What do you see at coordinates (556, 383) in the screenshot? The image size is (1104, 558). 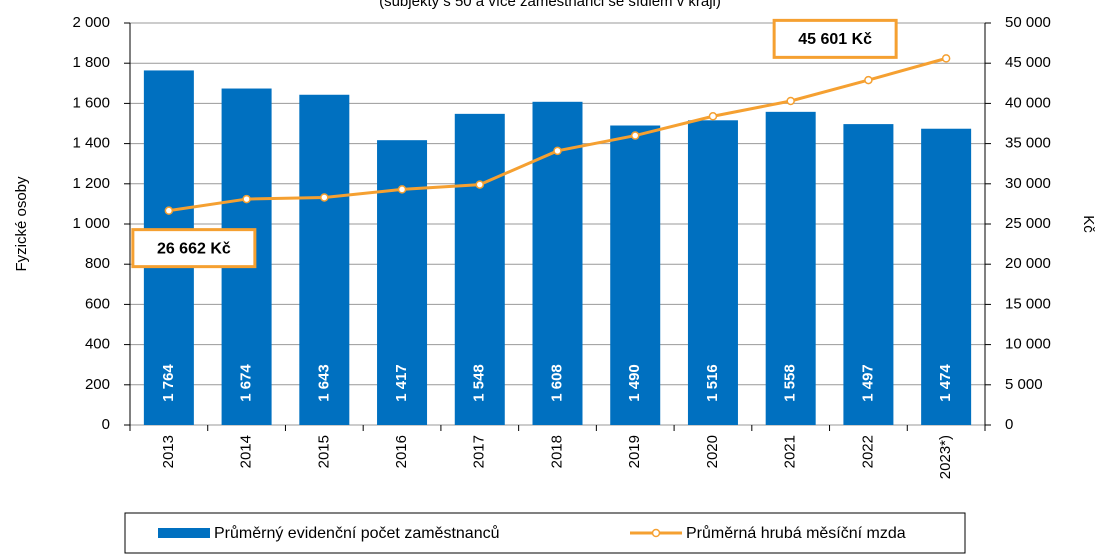 I see `bar-value-label: 1 608` at bounding box center [556, 383].